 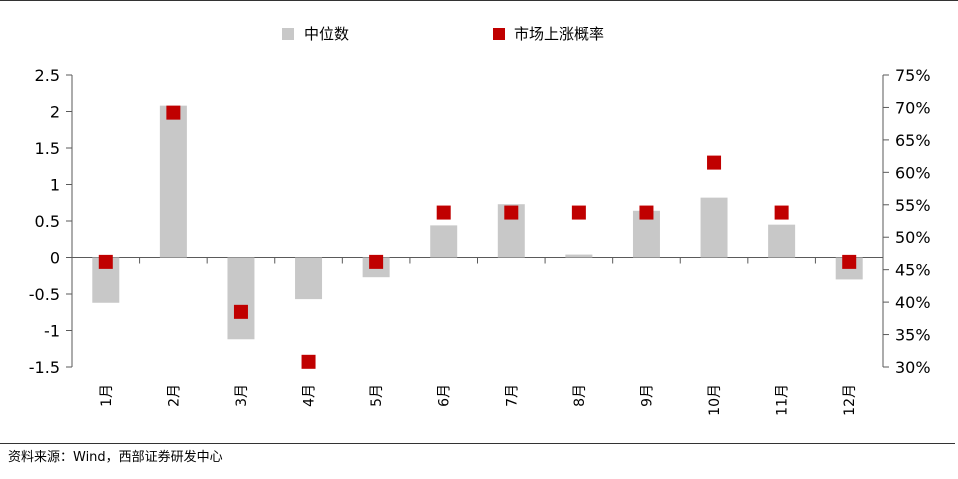 What do you see at coordinates (55, 258) in the screenshot?
I see `y-left-tick-label: 0` at bounding box center [55, 258].